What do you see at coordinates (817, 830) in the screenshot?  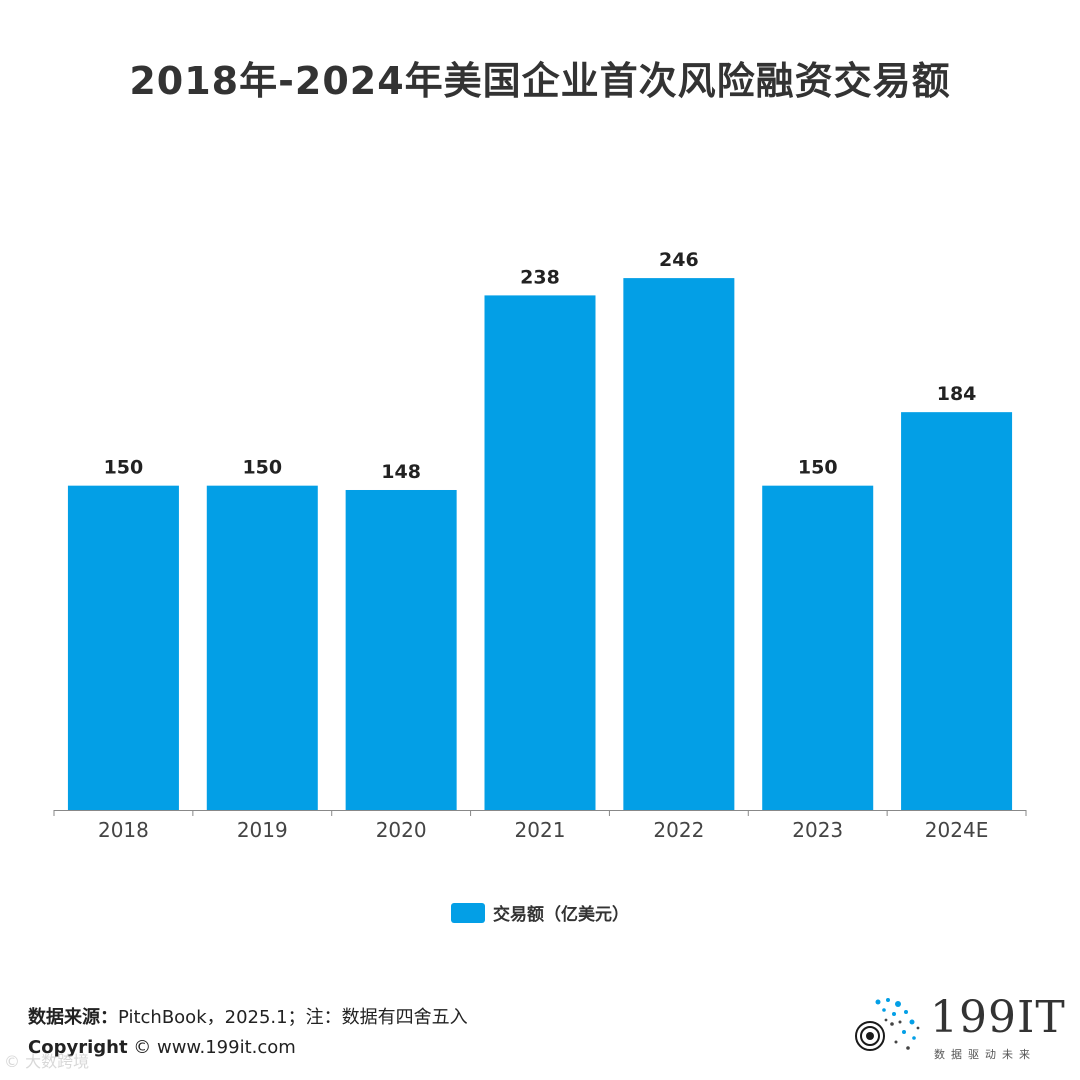 I see `x-tick-label-2023: 2023` at bounding box center [817, 830].